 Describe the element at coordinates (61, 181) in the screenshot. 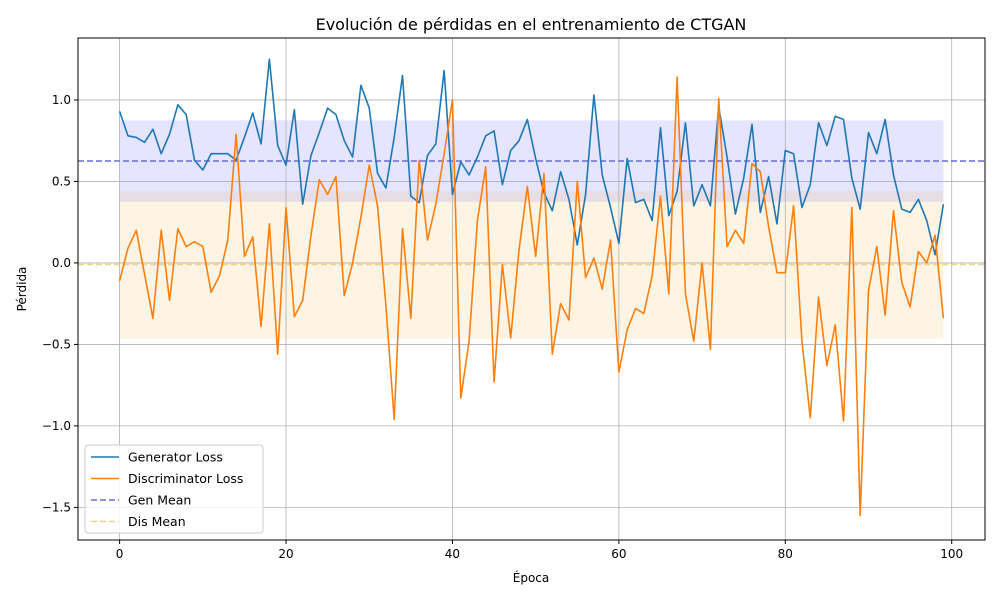

I see `y-tick-label: 0.5` at that location.